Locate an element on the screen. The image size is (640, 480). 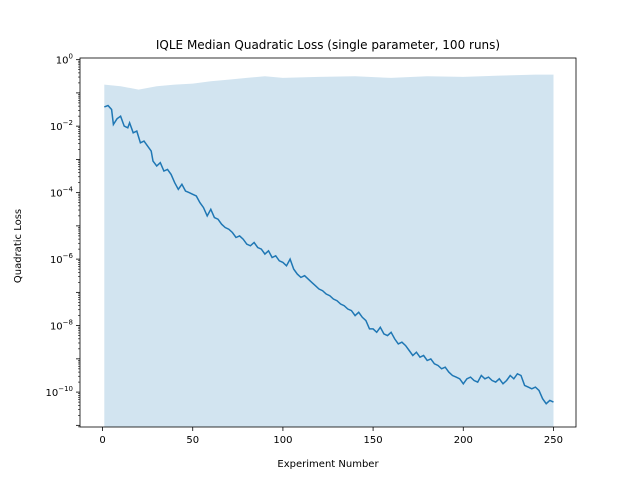
x-tick-label: 250 is located at coordinates (553, 440).